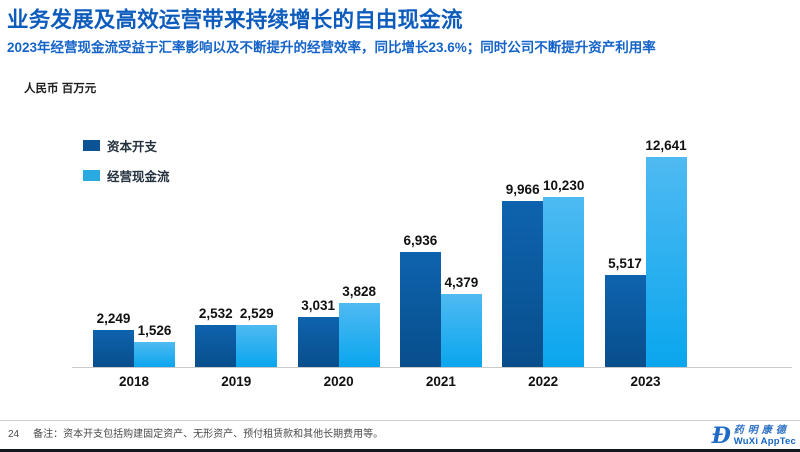  What do you see at coordinates (461, 330) in the screenshot?
I see `bar-opcashflow-2021` at bounding box center [461, 330].